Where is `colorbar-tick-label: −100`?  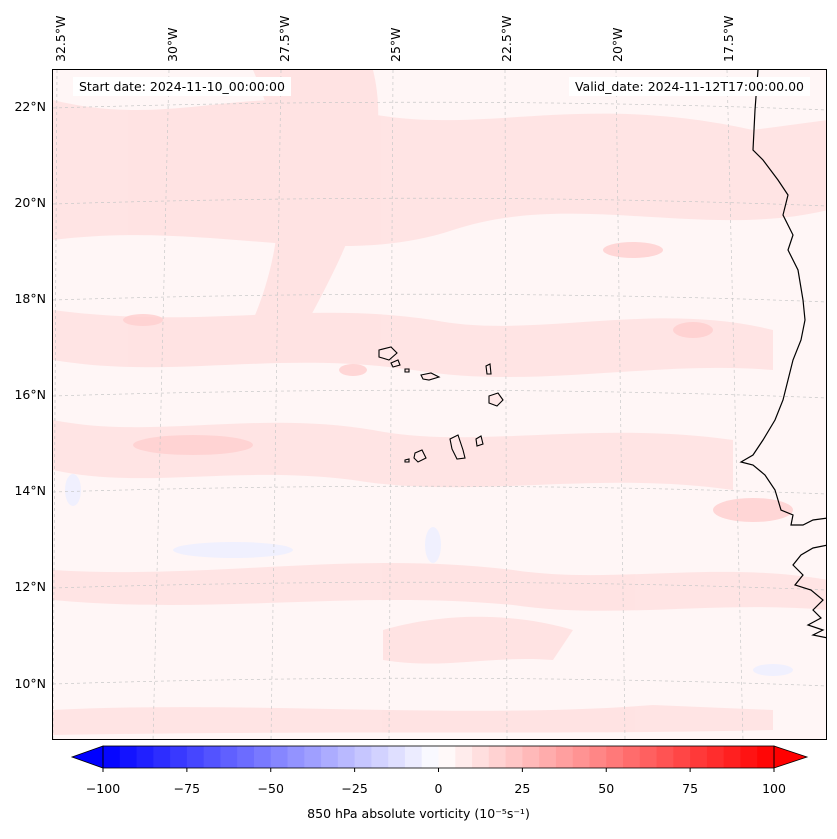
colorbar-tick-label: −100 is located at coordinates (103, 788).